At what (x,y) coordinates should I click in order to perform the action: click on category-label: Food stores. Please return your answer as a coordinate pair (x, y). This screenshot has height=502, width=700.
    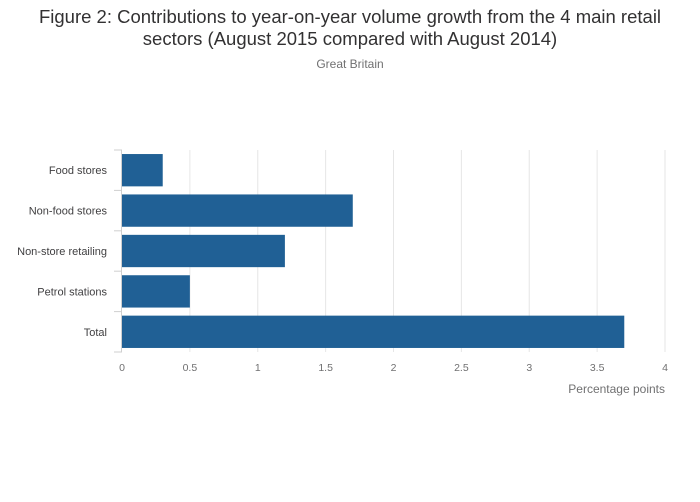
    Looking at the image, I should click on (78, 171).